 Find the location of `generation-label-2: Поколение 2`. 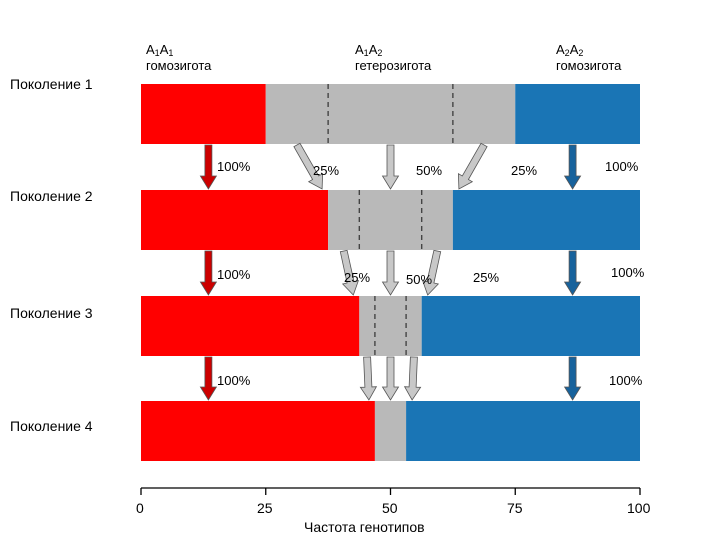

generation-label-2: Поколение 2 is located at coordinates (51, 196).